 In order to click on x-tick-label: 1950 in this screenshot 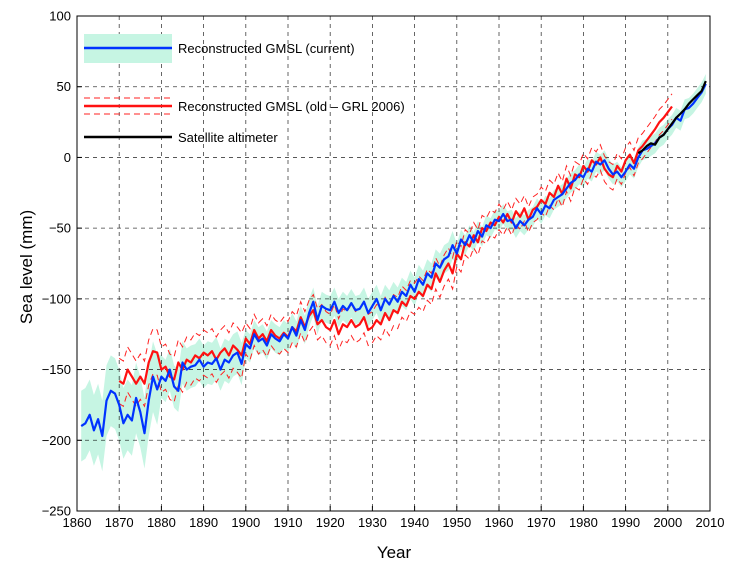, I will do `click(456, 522)`.